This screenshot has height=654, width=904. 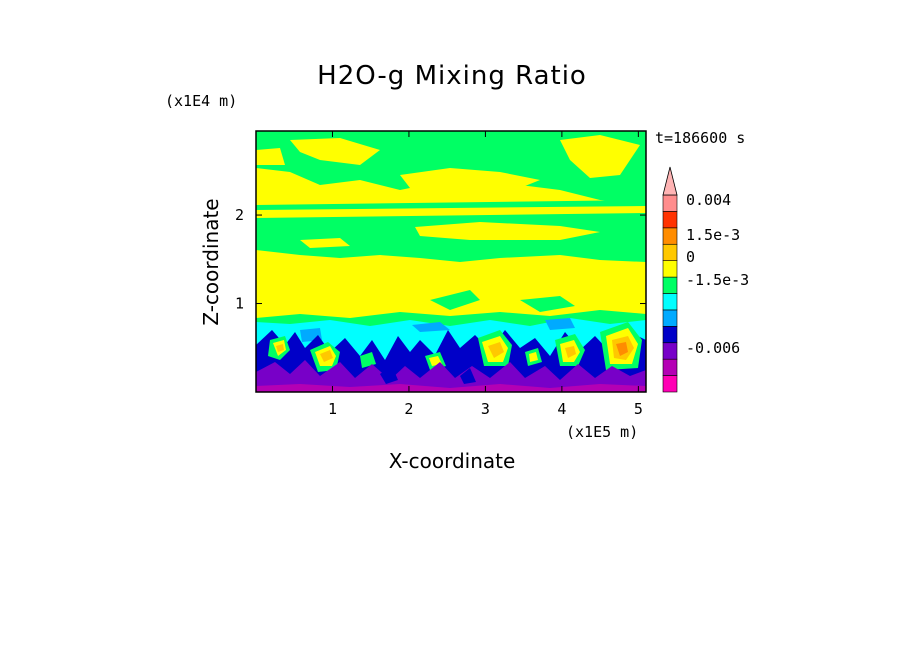 I want to click on colorbar: 0.004 1.5e-3 0 -1.5e-3 -0.006, so click(x=705, y=279).